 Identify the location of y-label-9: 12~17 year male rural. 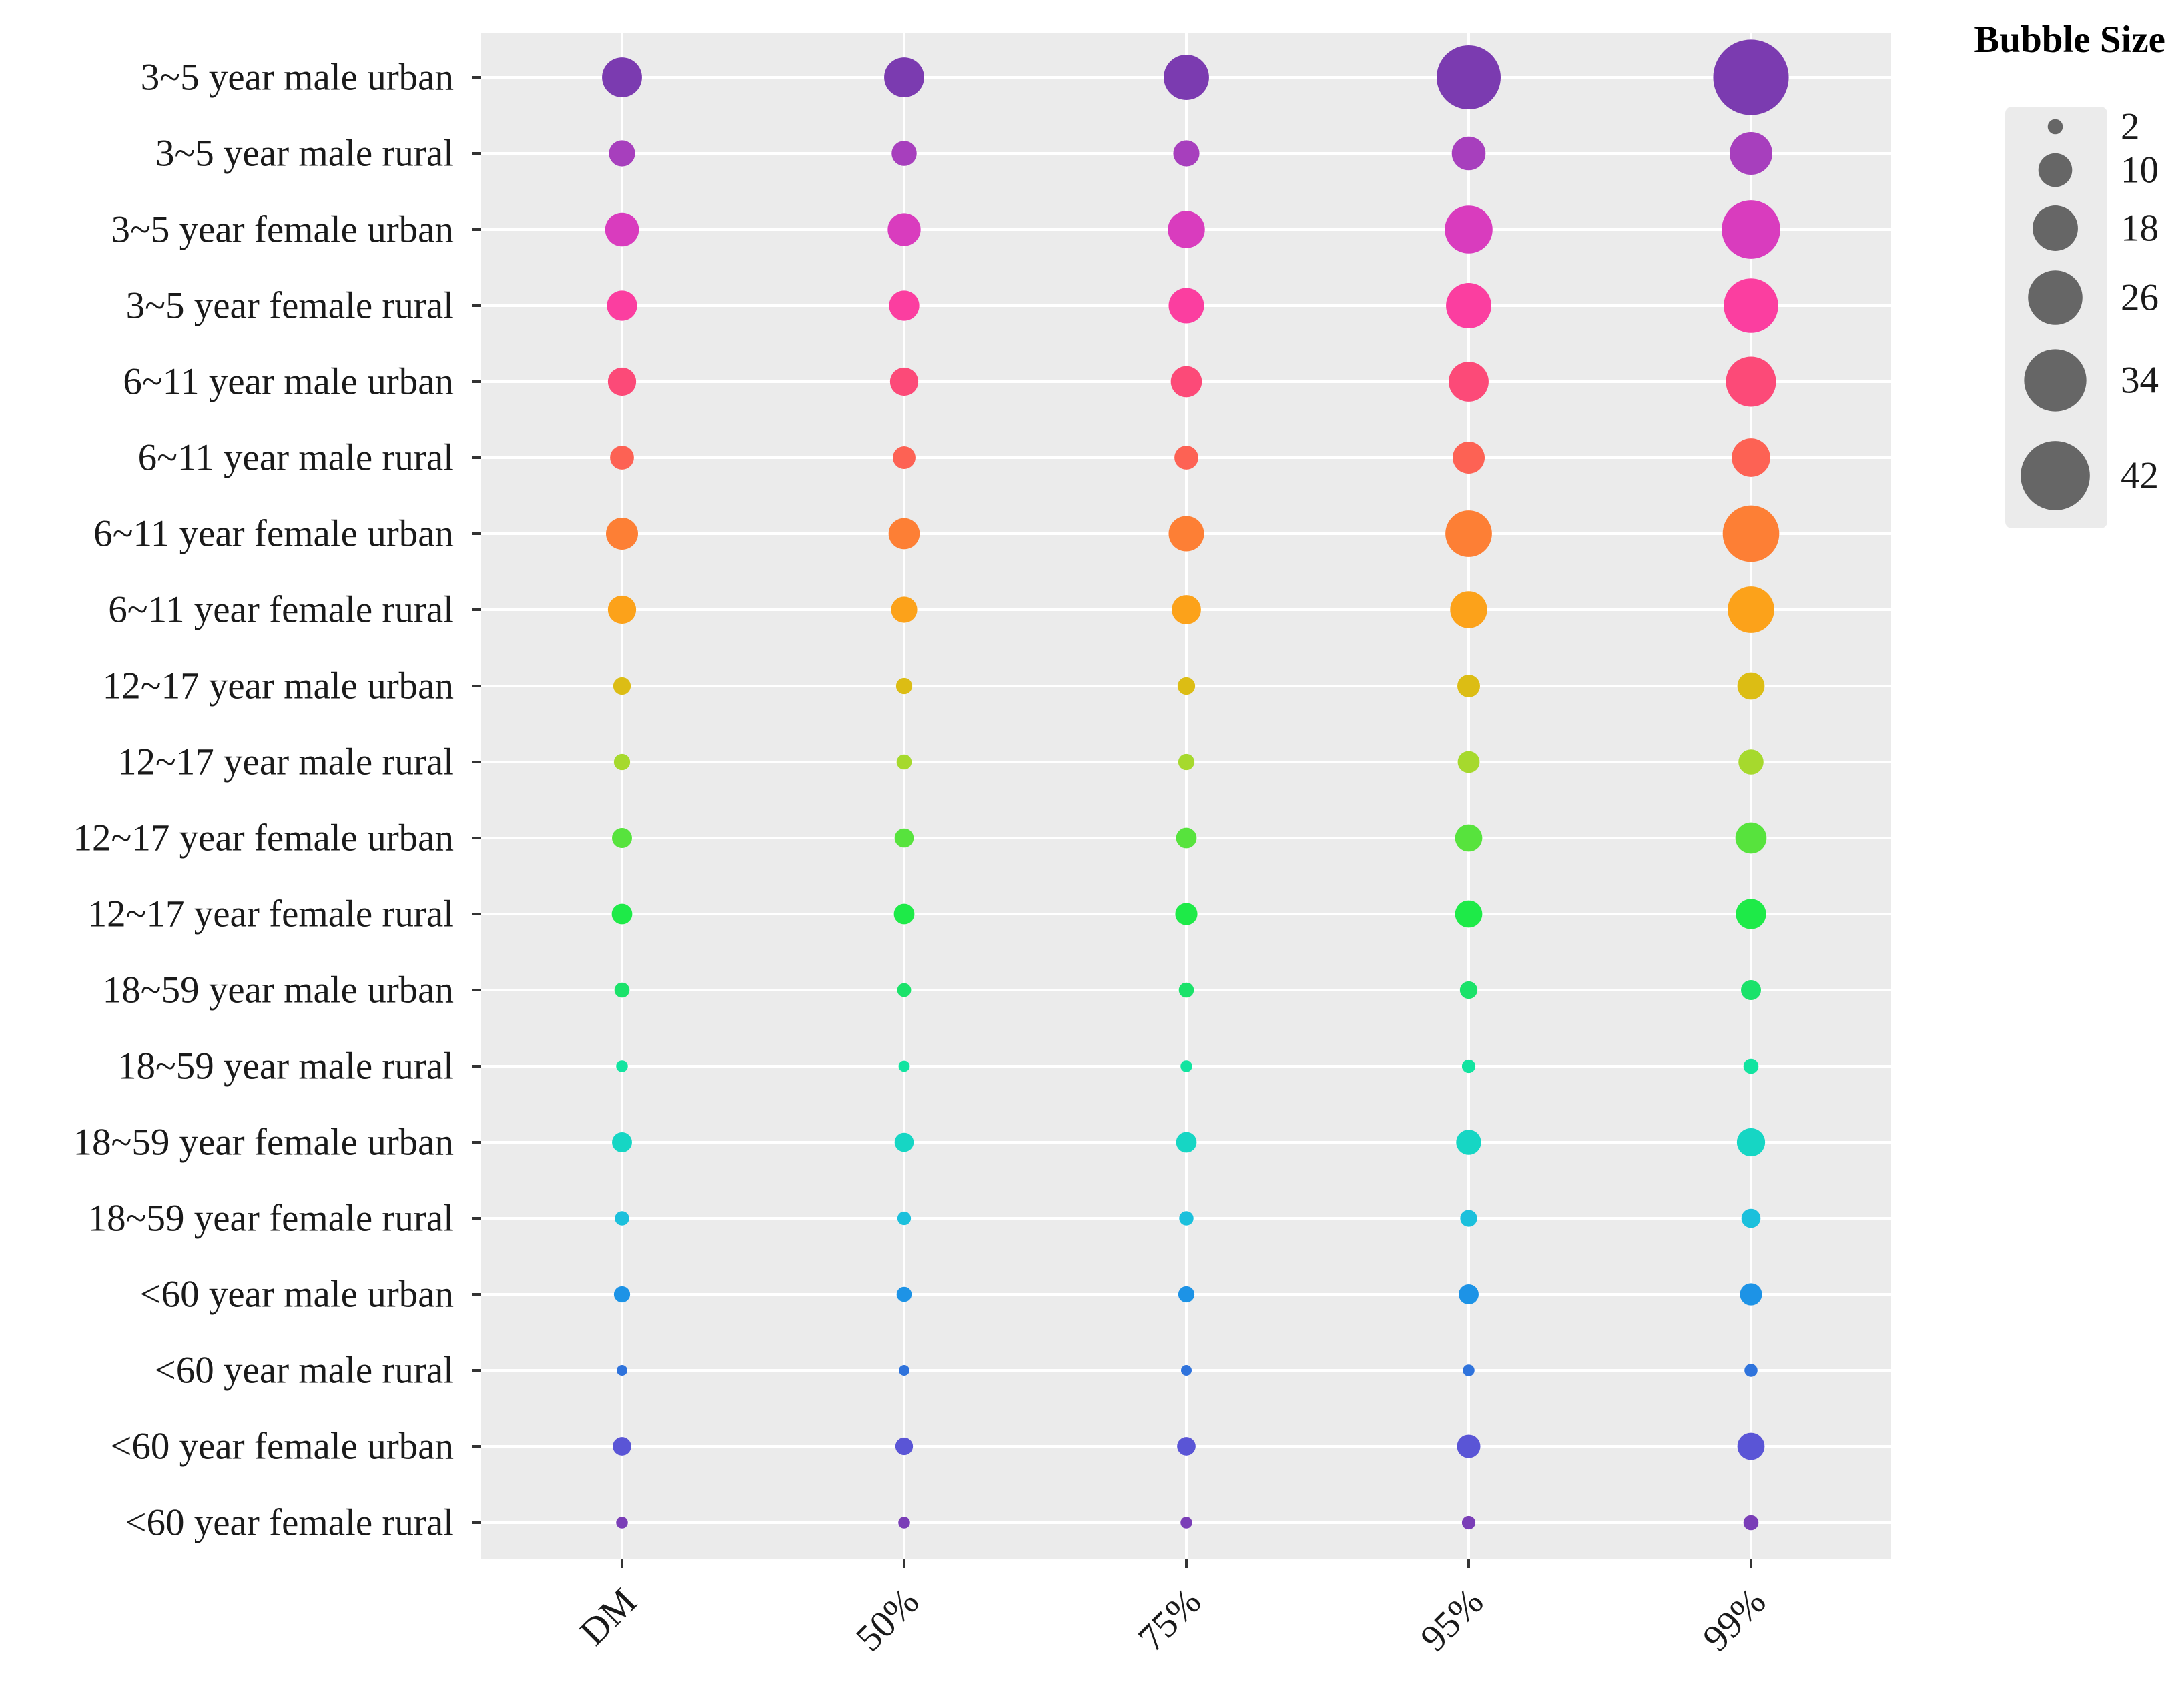
(285, 762).